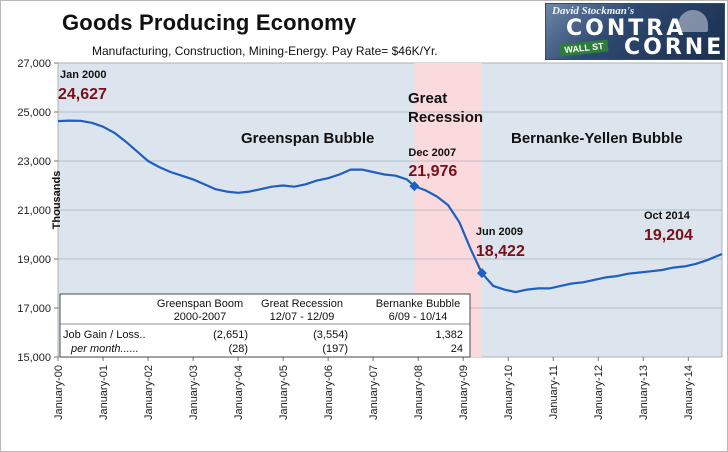 The image size is (728, 452). Describe the element at coordinates (34, 260) in the screenshot. I see `y-tick-label: 19,000` at that location.